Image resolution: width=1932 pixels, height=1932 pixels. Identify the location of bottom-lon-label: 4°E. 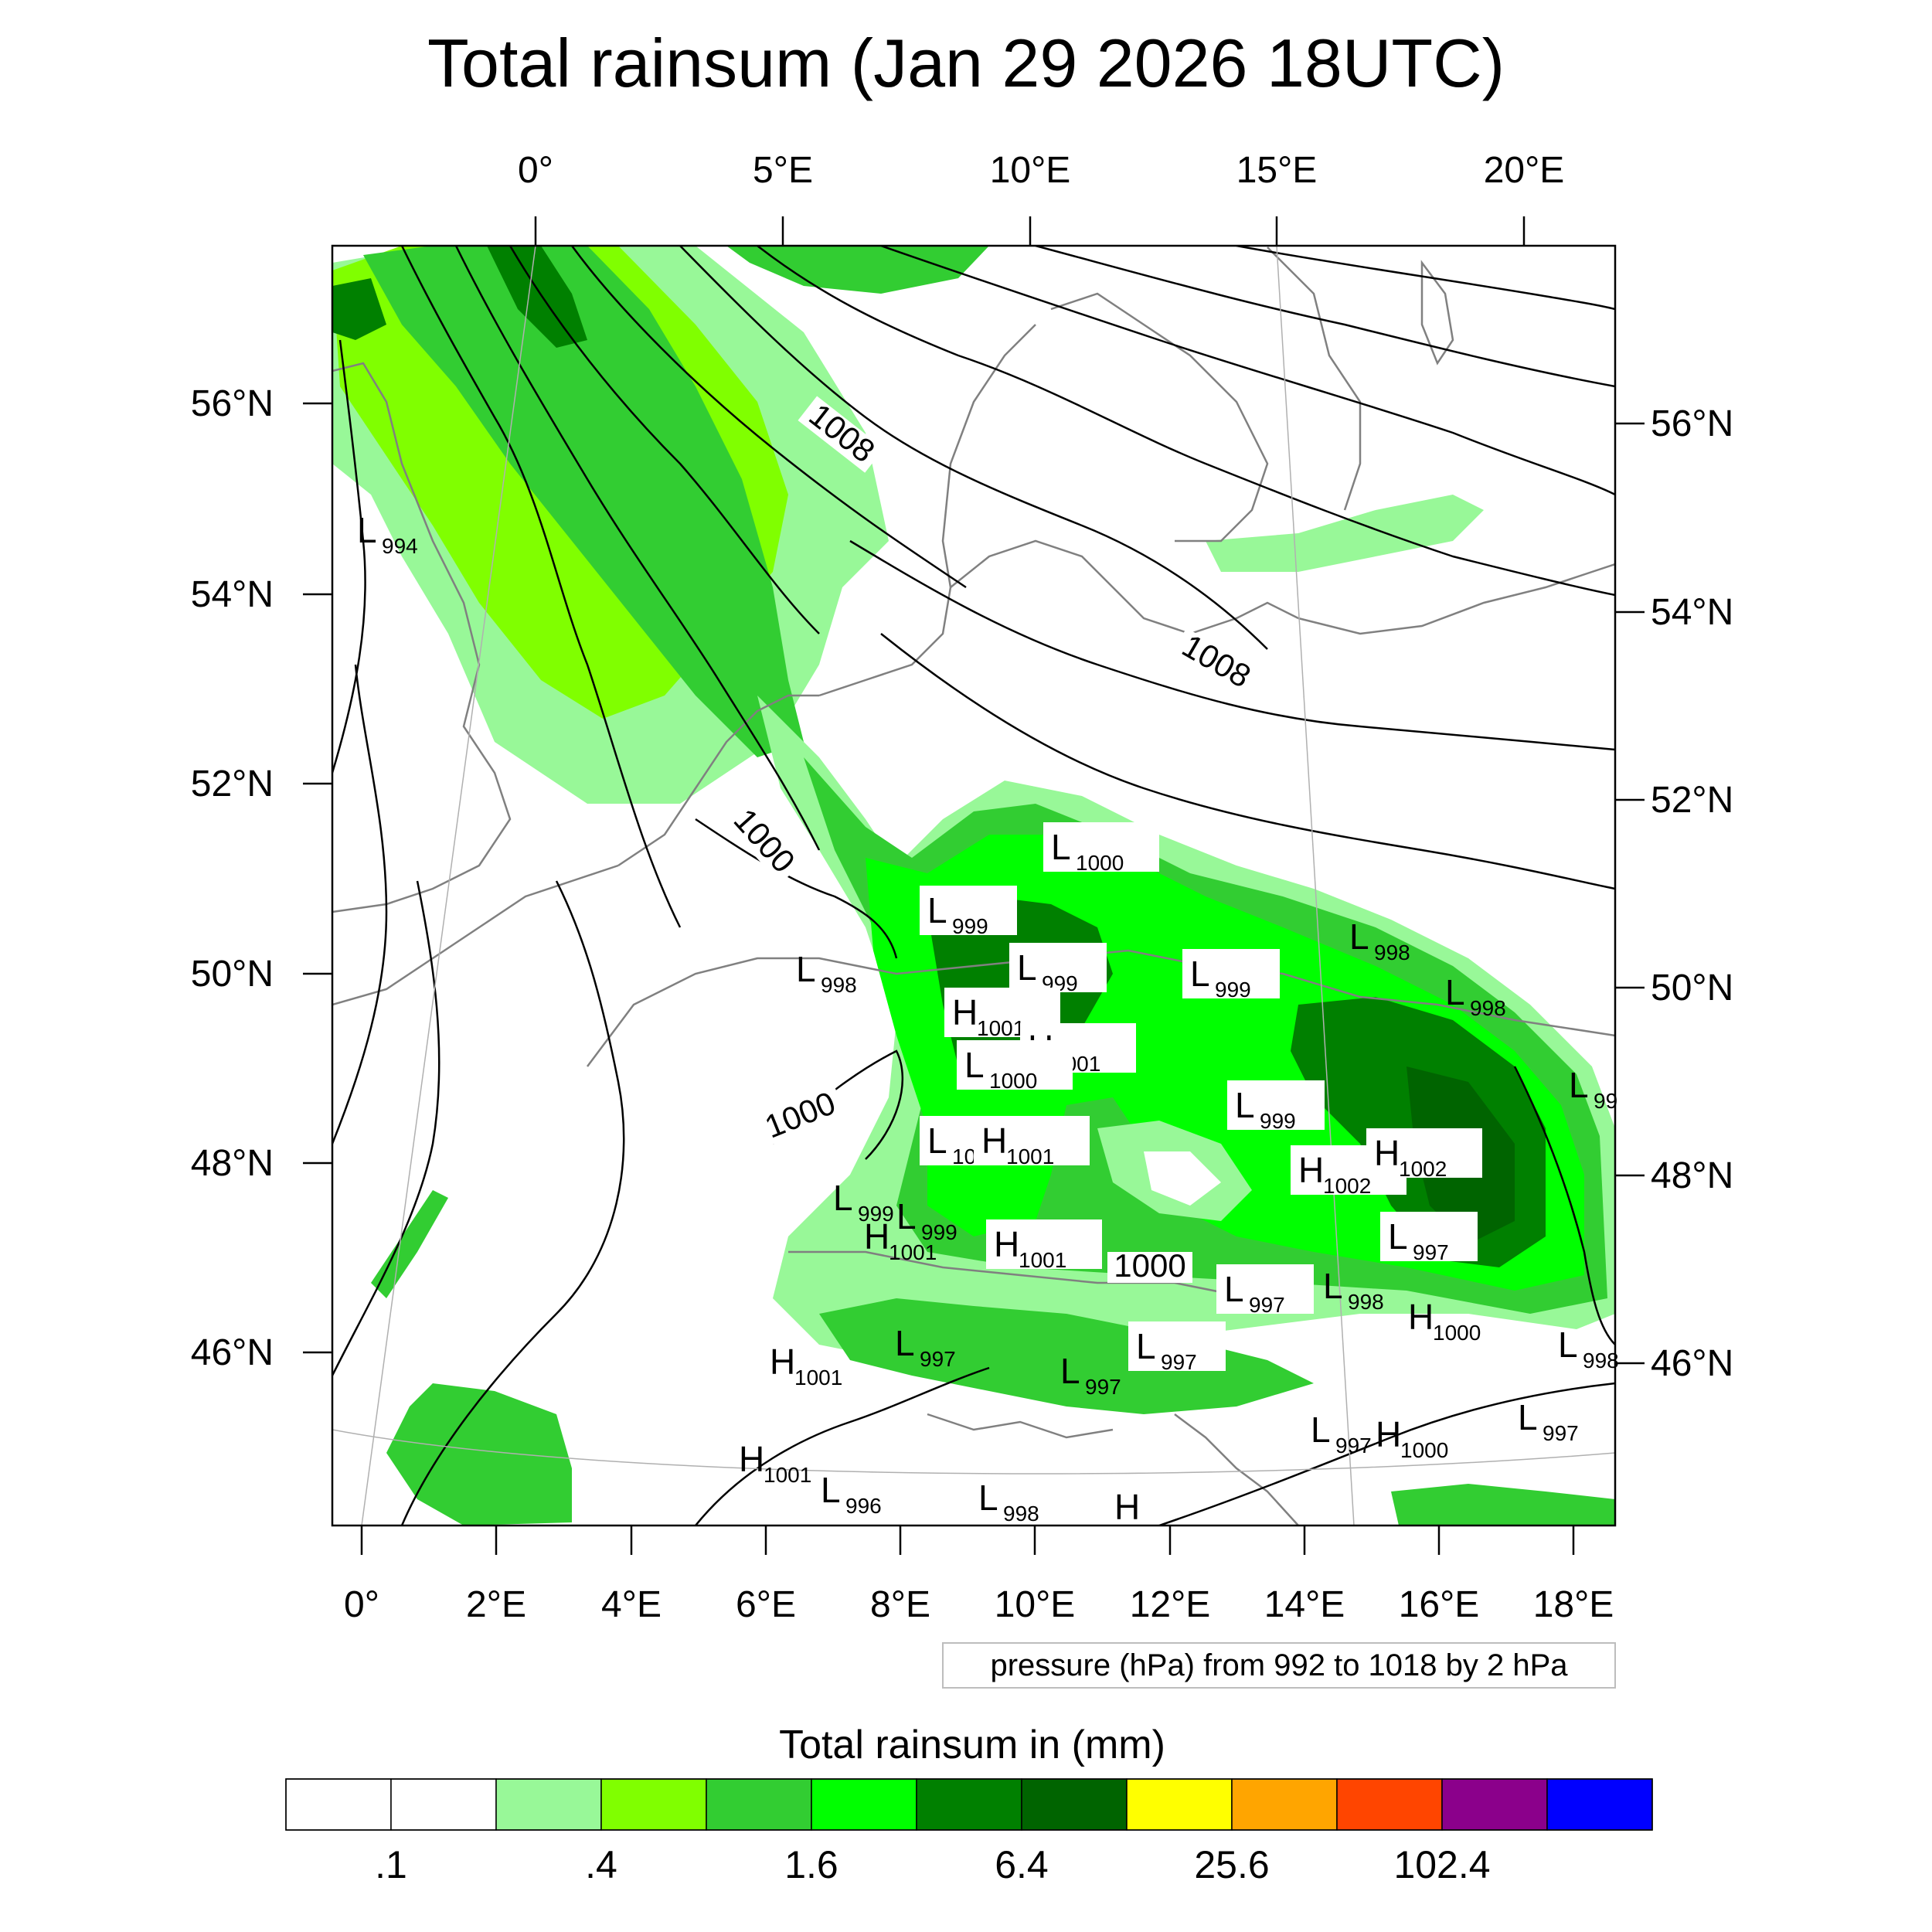
(631, 1604).